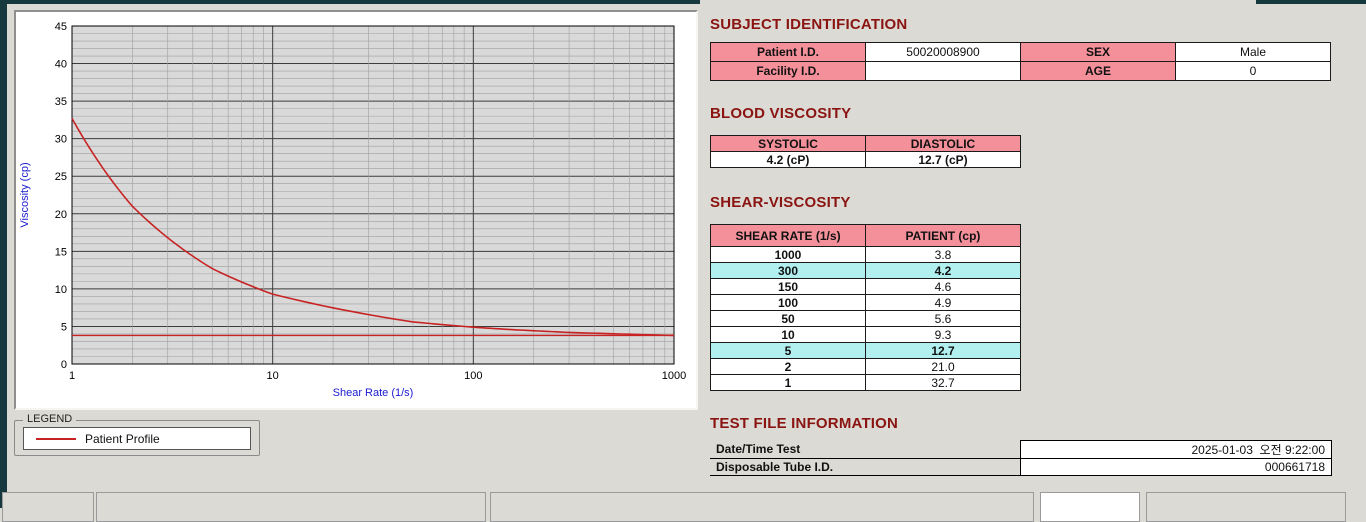 The height and width of the screenshot is (522, 1366). I want to click on test-file-value: 000661718, so click(1176, 467).